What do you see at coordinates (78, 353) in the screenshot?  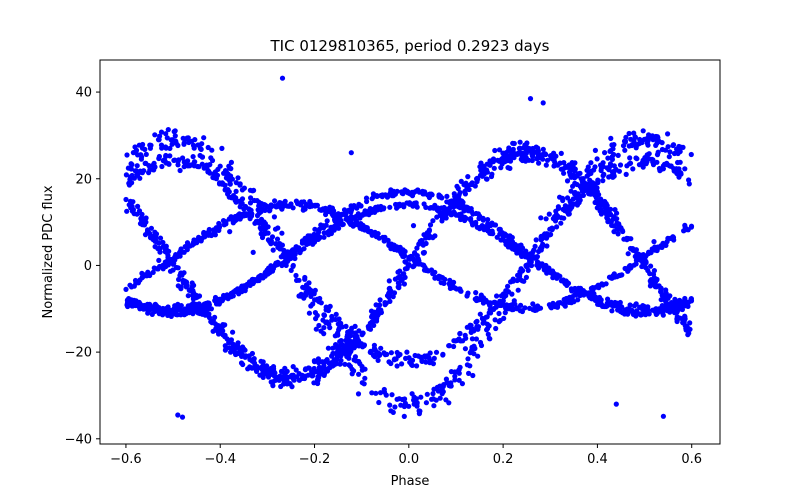 I see `y-tick-label: −20` at bounding box center [78, 353].